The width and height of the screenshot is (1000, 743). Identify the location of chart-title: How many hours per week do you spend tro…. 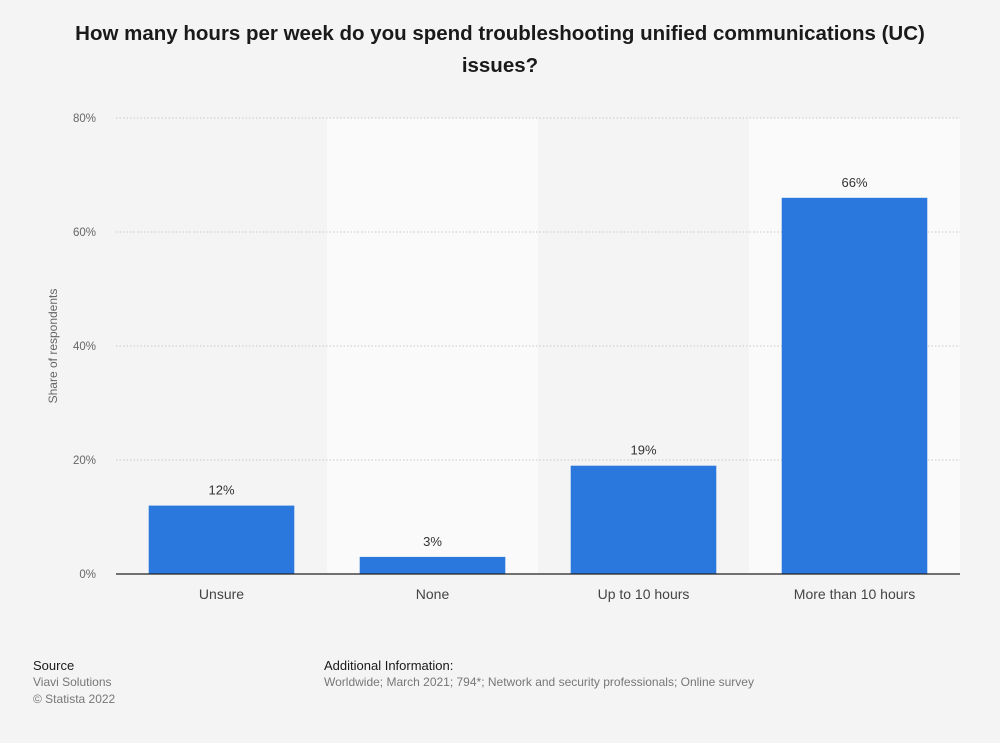
(500, 49).